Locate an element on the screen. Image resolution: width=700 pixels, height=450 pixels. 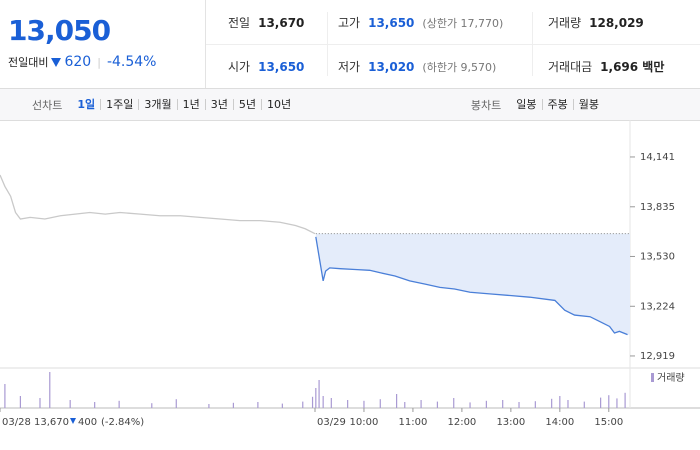
change-row: 전일대비 620 | -4.54% is located at coordinates (82, 62).